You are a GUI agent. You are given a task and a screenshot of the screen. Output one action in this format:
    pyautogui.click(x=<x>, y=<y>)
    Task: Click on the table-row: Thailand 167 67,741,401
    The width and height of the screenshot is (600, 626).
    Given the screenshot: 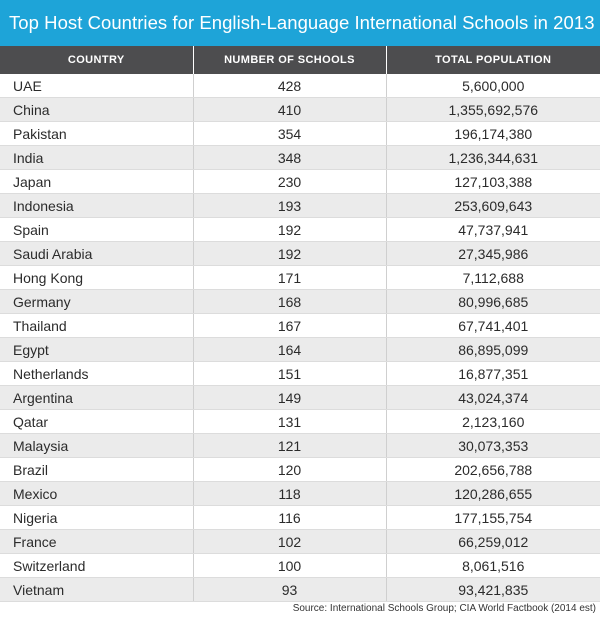 What is the action you would take?
    pyautogui.click(x=300, y=325)
    